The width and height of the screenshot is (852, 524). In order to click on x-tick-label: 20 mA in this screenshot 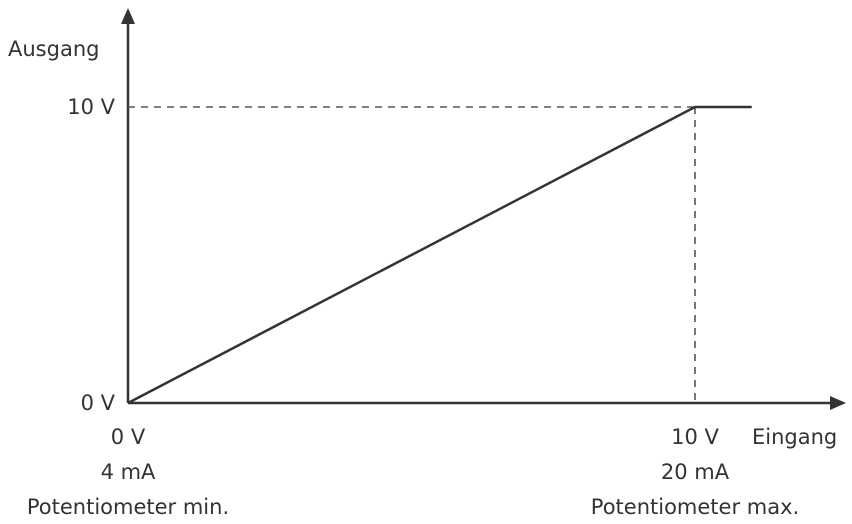, I will do `click(695, 472)`.